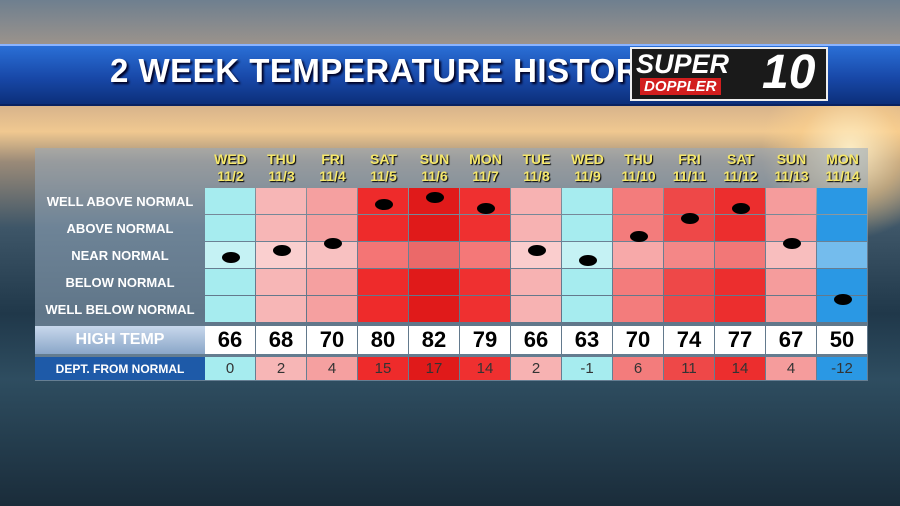 The image size is (900, 506). I want to click on title: 2 WEEK TEMPERATURE HISTORY, so click(386, 70).